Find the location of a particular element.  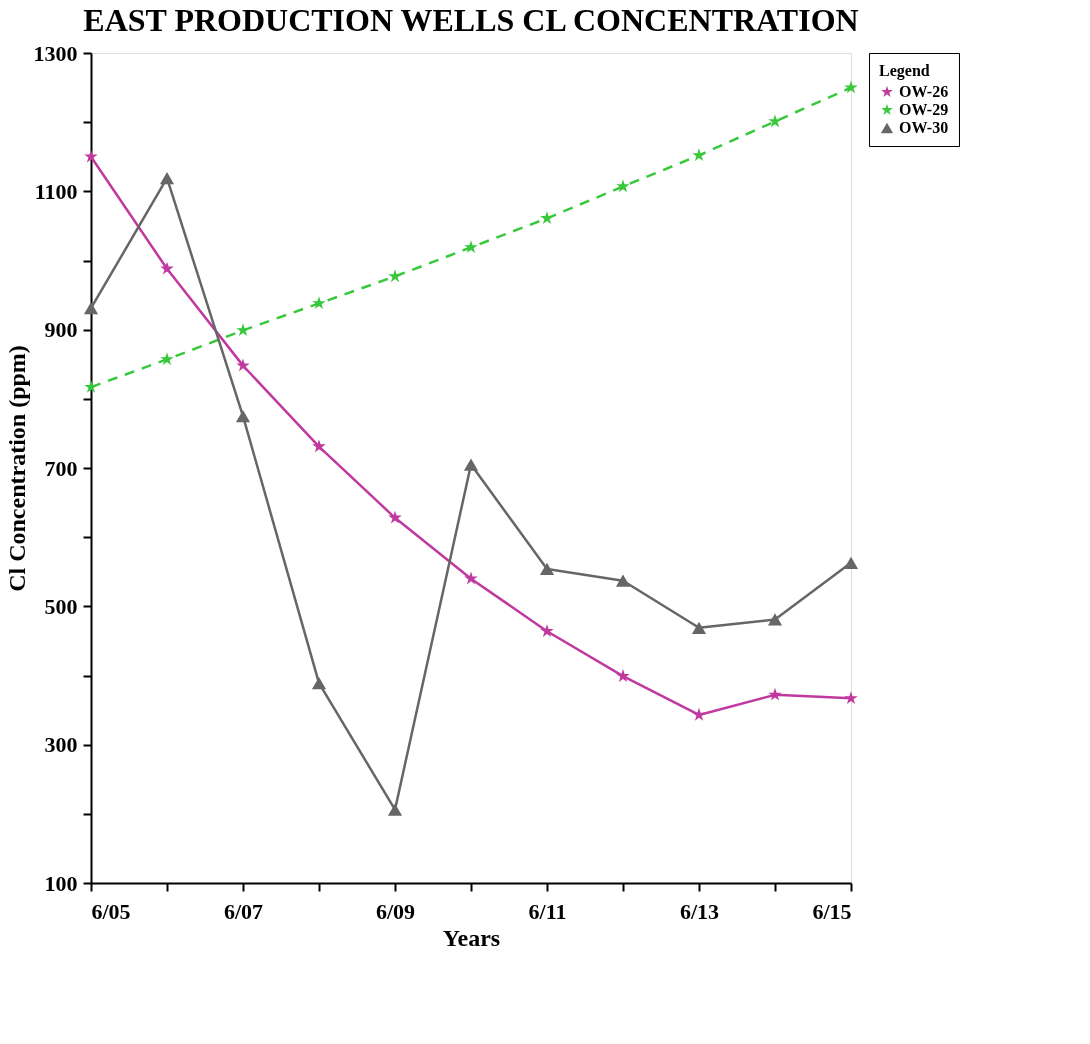

legend-label: OW-30 is located at coordinates (924, 127).